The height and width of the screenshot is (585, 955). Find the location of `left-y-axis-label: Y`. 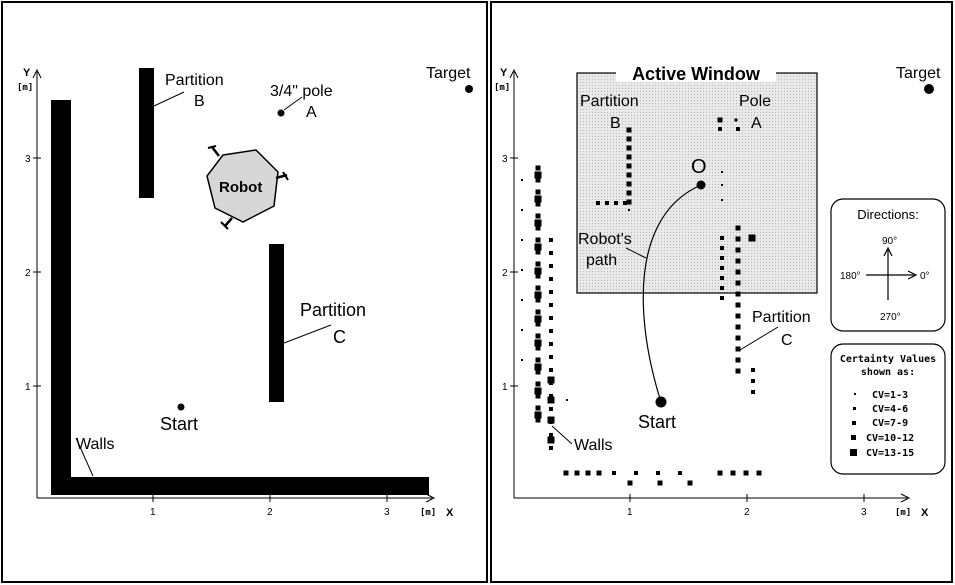

left-y-axis-label: Y is located at coordinates (27, 73).